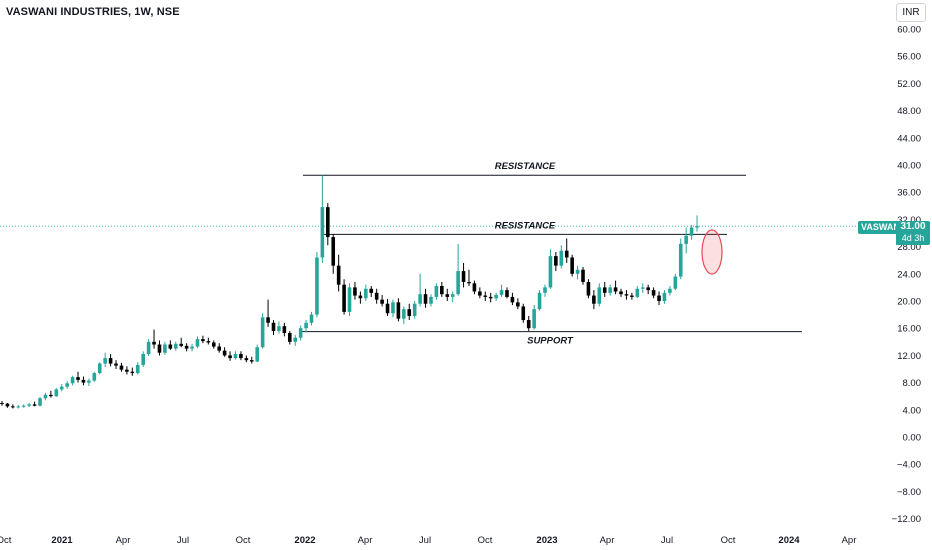  Describe the element at coordinates (304, 540) in the screenshot. I see `x-tick-label: 2022` at that location.